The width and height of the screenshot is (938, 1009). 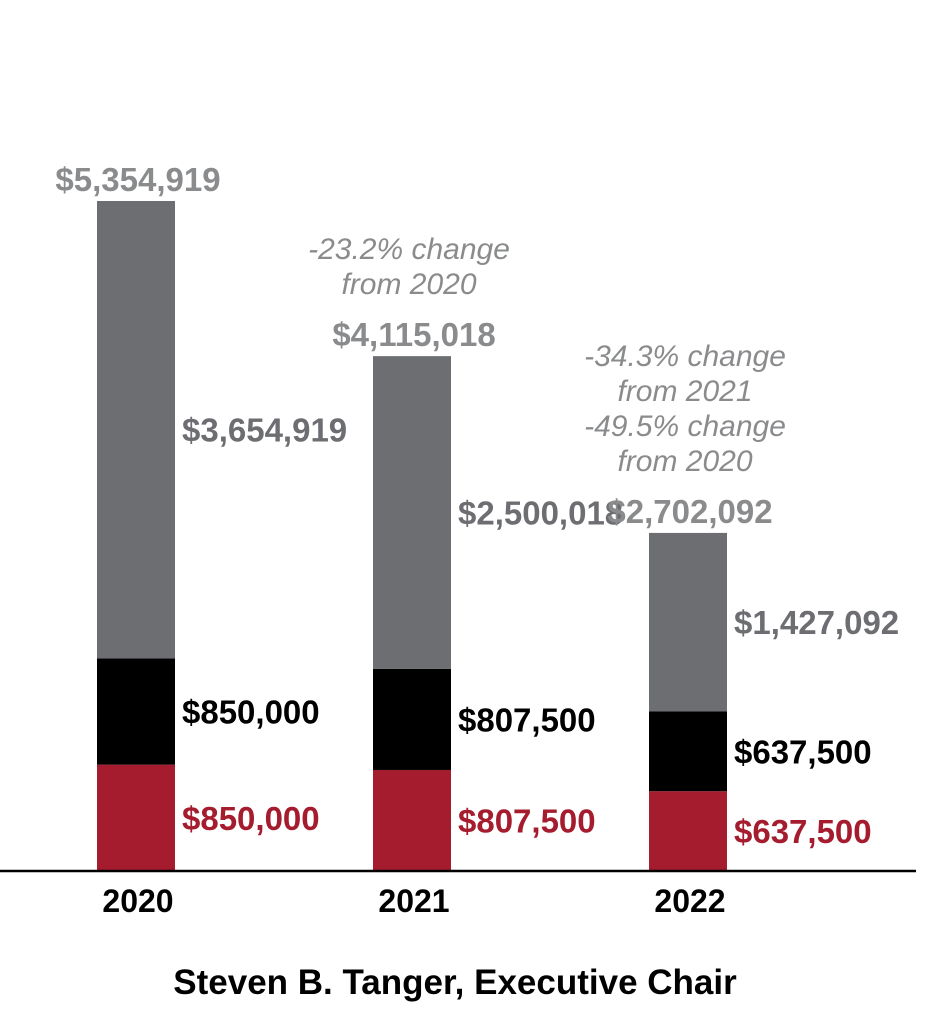 What do you see at coordinates (527, 820) in the screenshot?
I see `label-salary-2021: $807,500` at bounding box center [527, 820].